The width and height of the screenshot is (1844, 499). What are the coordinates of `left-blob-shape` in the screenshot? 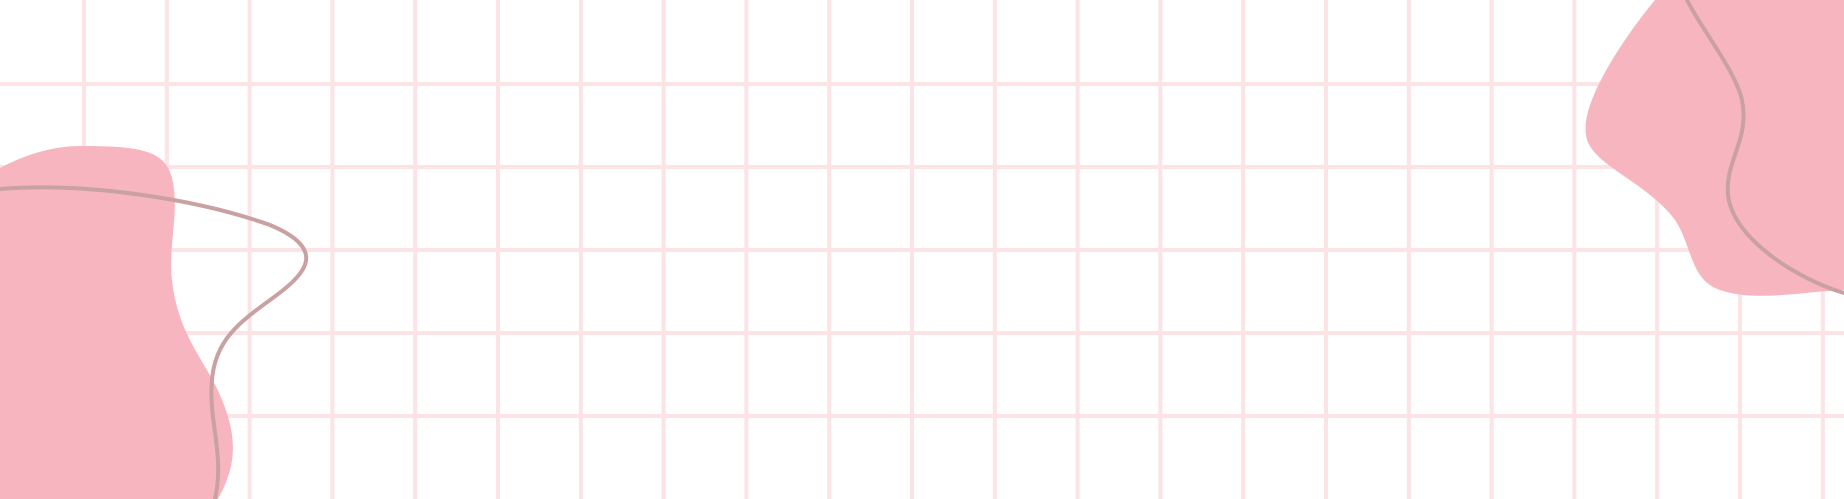 It's located at (116, 322).